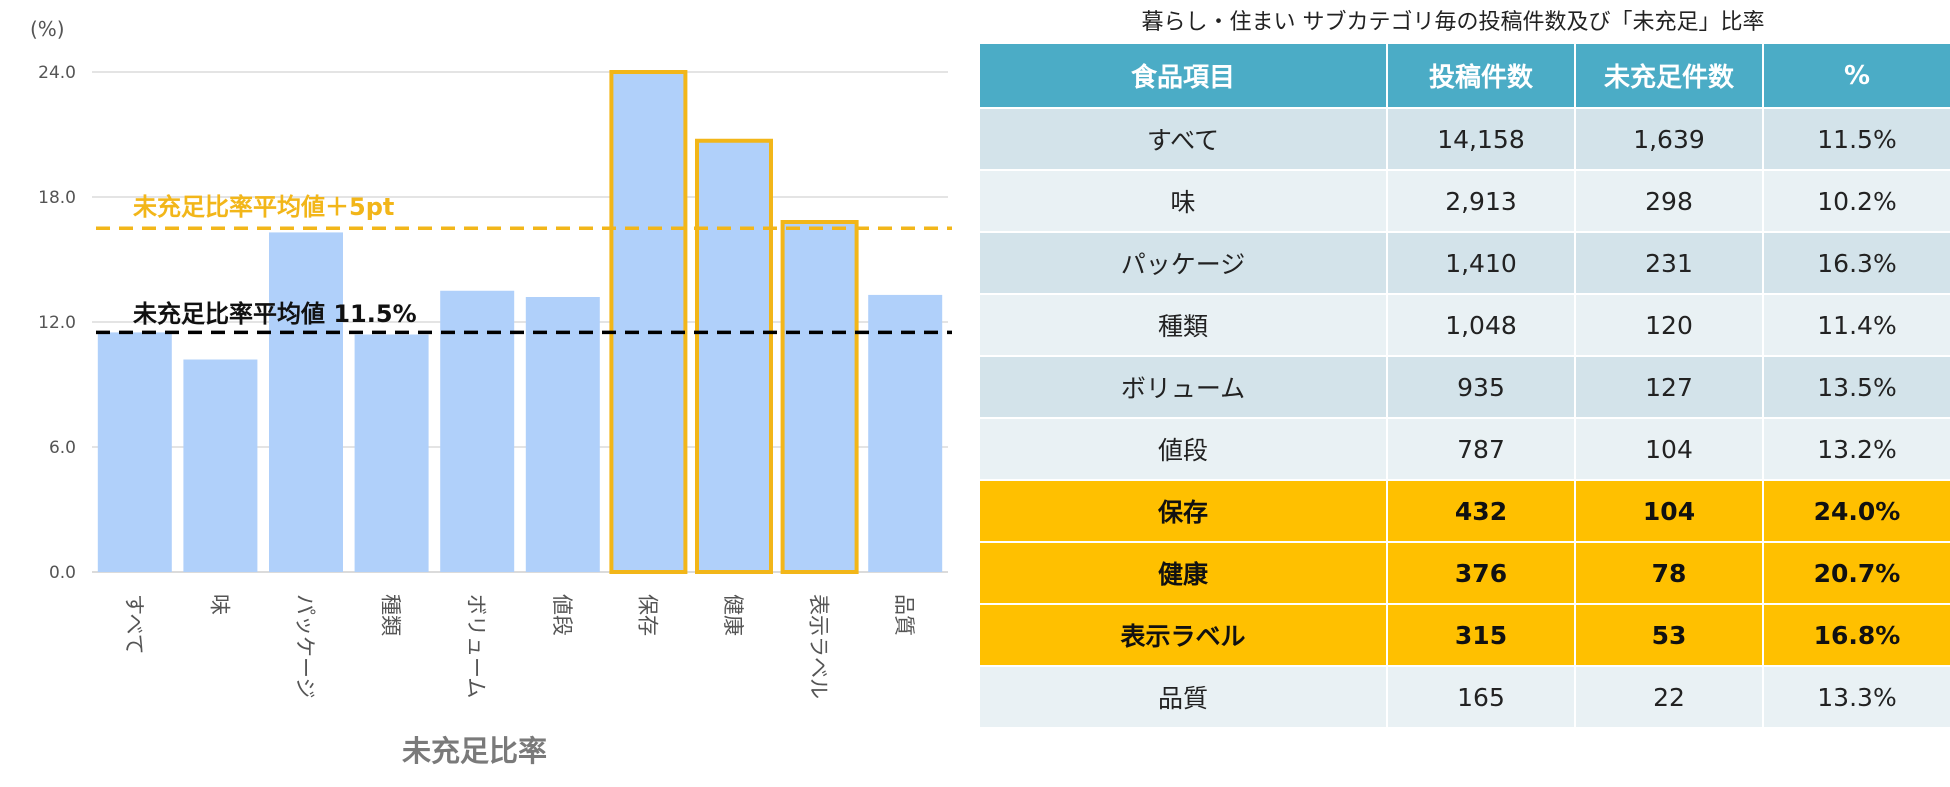 The height and width of the screenshot is (787, 1950). I want to click on x-tick-label: 種類, so click(391, 615).